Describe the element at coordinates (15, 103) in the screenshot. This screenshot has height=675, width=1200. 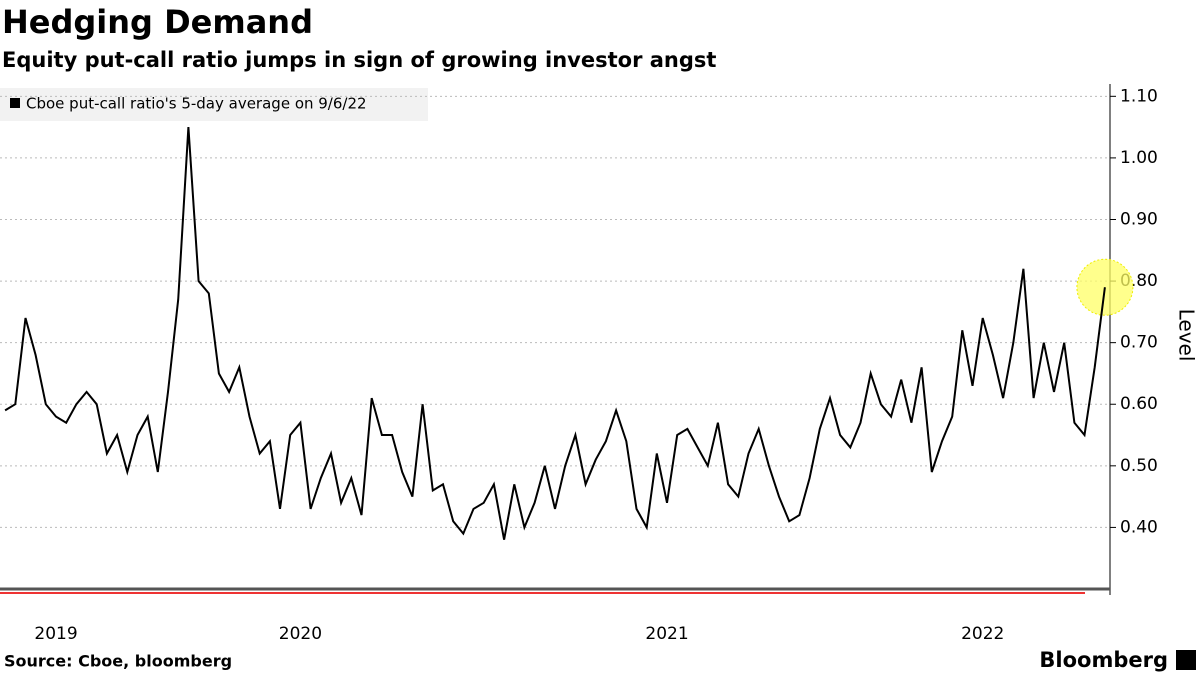
I see `legend-swatch` at that location.